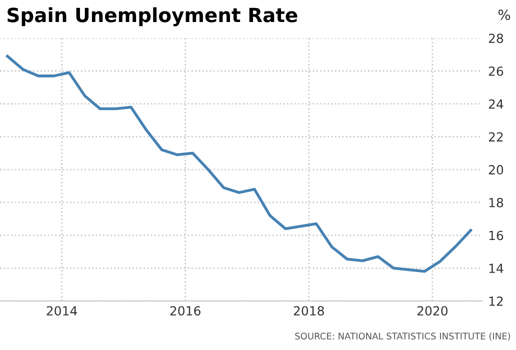 The width and height of the screenshot is (516, 350). I want to click on y-tick-label: 12, so click(496, 301).